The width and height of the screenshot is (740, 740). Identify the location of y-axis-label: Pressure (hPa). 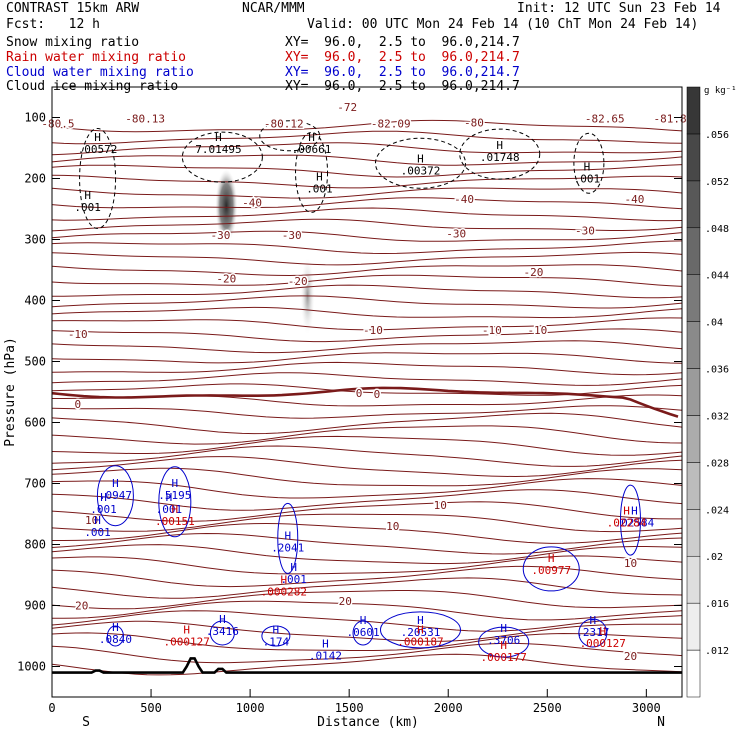
(10, 392).